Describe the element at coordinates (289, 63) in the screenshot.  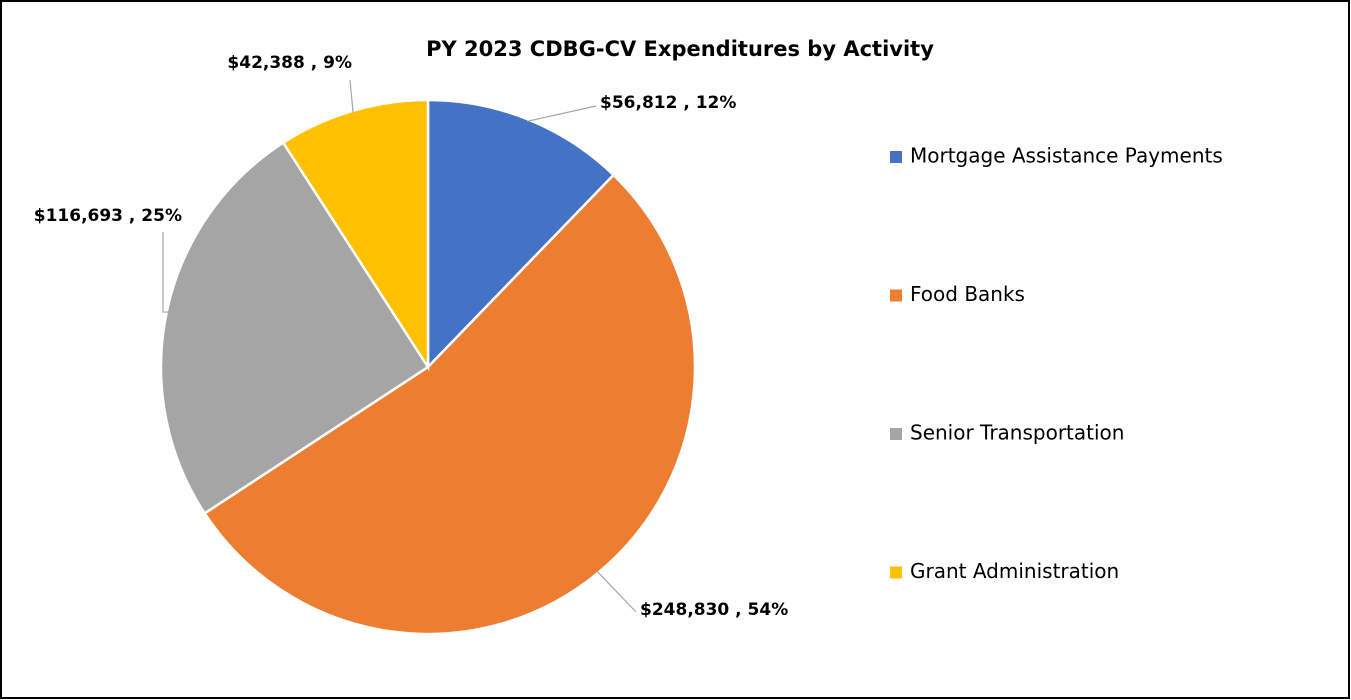
I see `data-label: $42,388 , 9%` at that location.